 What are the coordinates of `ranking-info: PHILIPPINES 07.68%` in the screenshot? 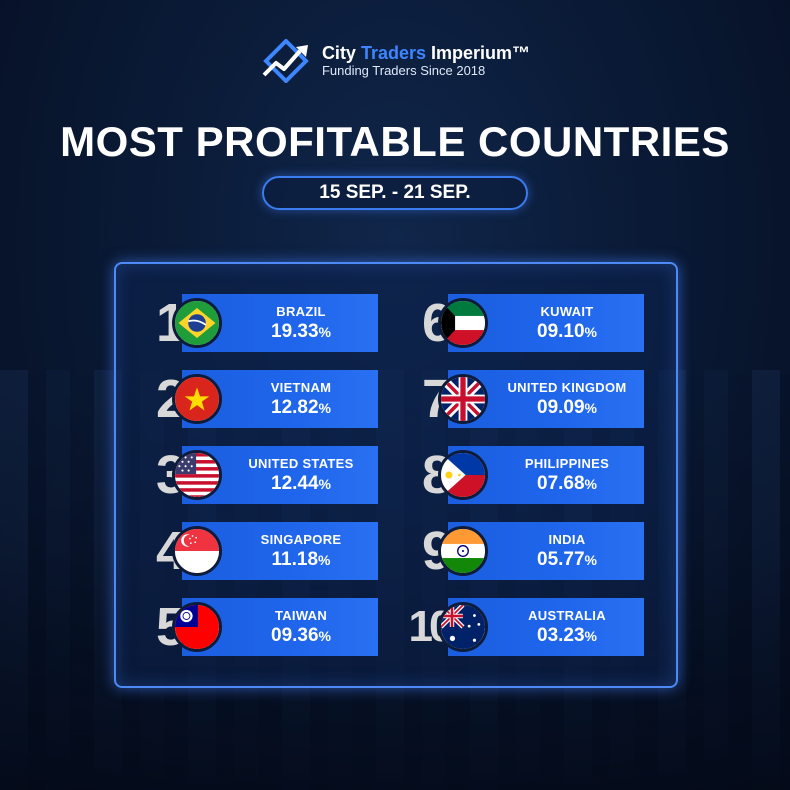 It's located at (567, 475).